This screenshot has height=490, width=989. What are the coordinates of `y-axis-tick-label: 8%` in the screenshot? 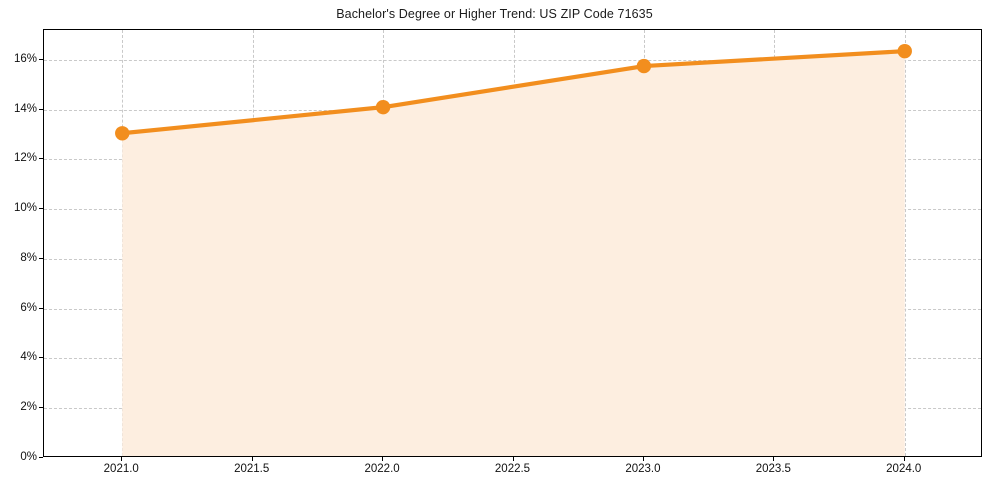 It's located at (28, 257).